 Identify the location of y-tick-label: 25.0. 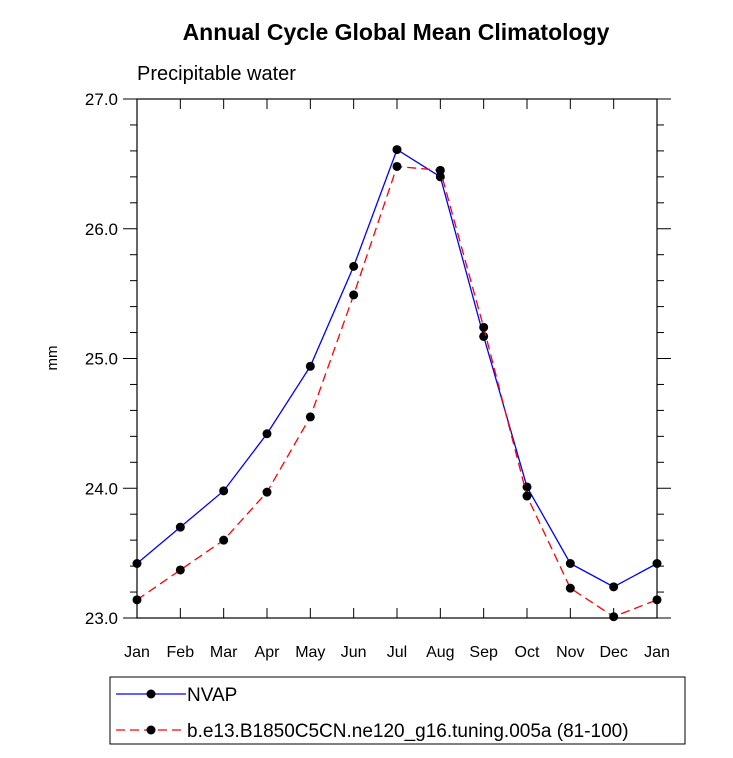
(101, 359).